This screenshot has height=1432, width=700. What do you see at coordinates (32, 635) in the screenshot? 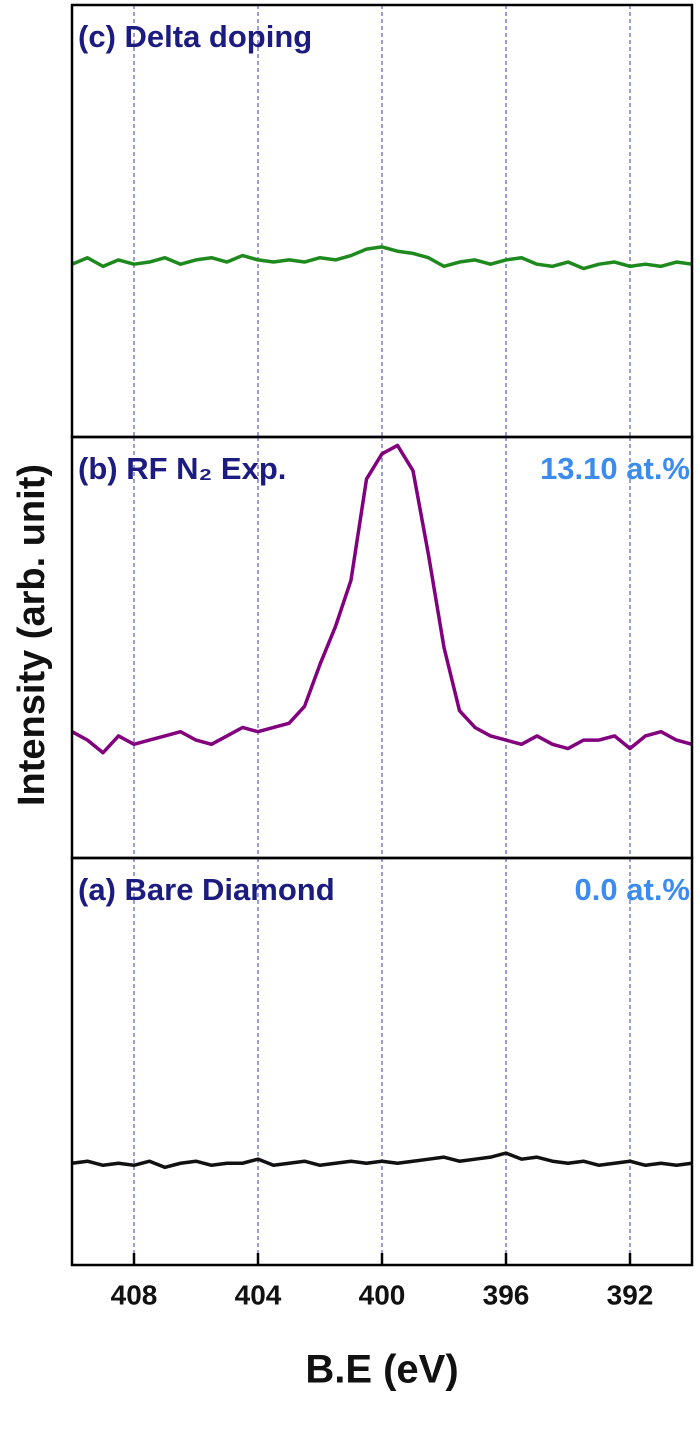
I see `y-axis-label: Intensity (arb. unit)` at bounding box center [32, 635].